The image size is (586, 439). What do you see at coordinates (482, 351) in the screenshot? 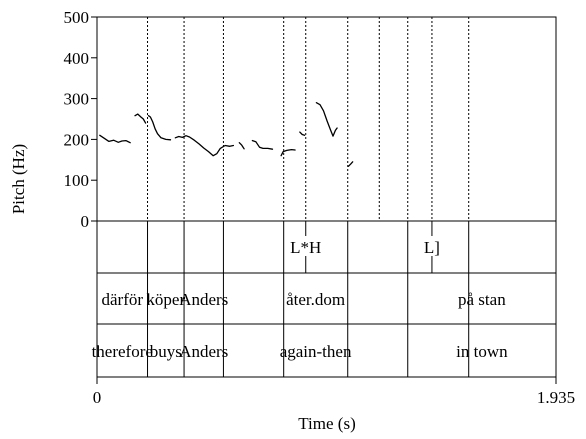
I see `word-cell-gloss: in town` at bounding box center [482, 351].